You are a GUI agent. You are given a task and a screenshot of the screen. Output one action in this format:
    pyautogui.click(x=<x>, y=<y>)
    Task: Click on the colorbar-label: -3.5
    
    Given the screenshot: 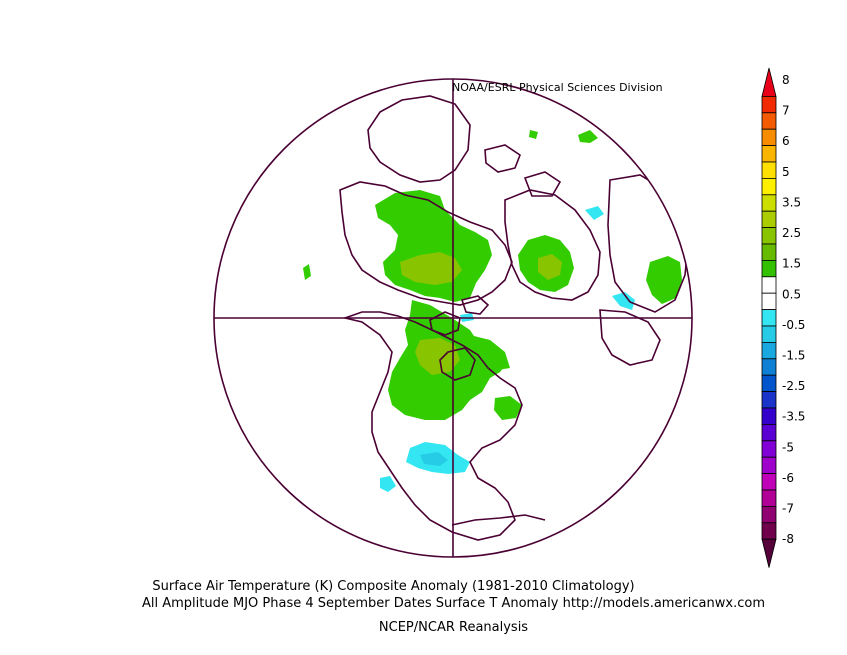 What is the action you would take?
    pyautogui.click(x=793, y=417)
    